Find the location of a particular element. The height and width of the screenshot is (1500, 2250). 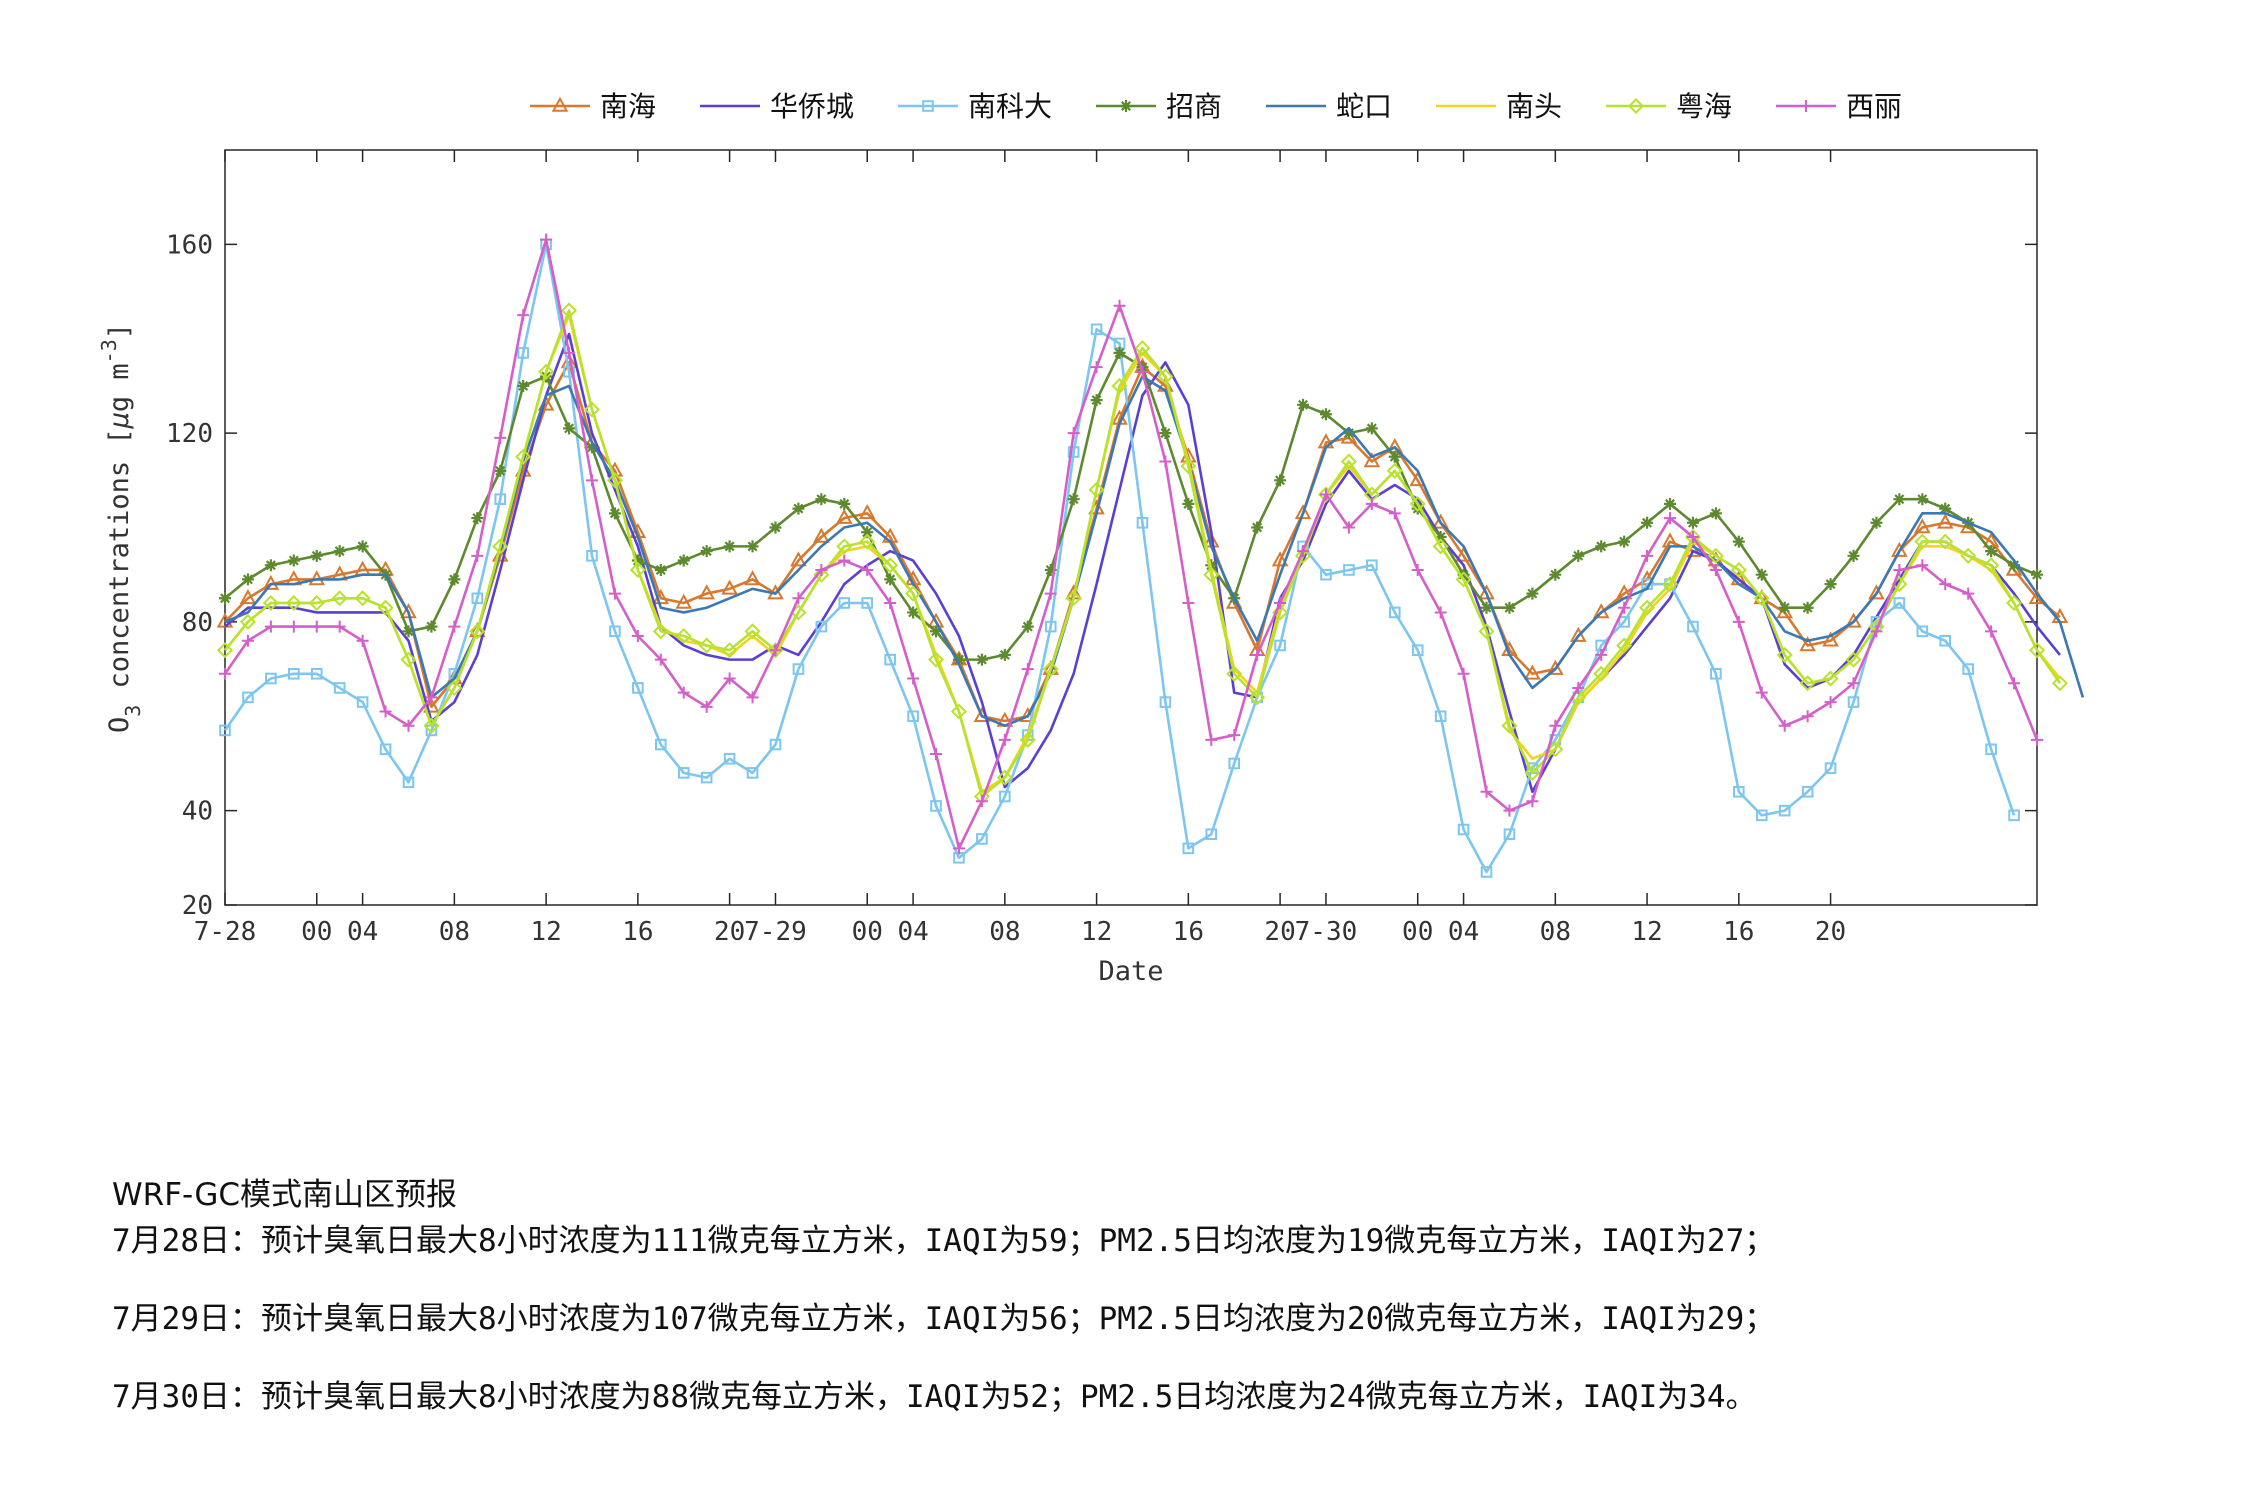

forecast-title: WRF-GC模式南山区预报 is located at coordinates (285, 1195).